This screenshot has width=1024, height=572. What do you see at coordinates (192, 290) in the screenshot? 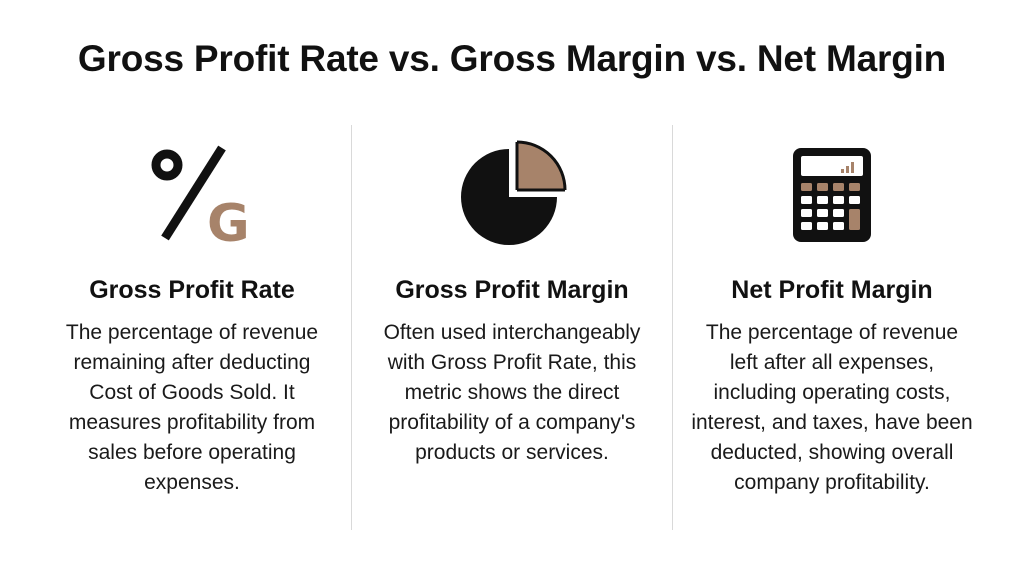
I see `column-heading: Gross Profit Rate` at bounding box center [192, 290].